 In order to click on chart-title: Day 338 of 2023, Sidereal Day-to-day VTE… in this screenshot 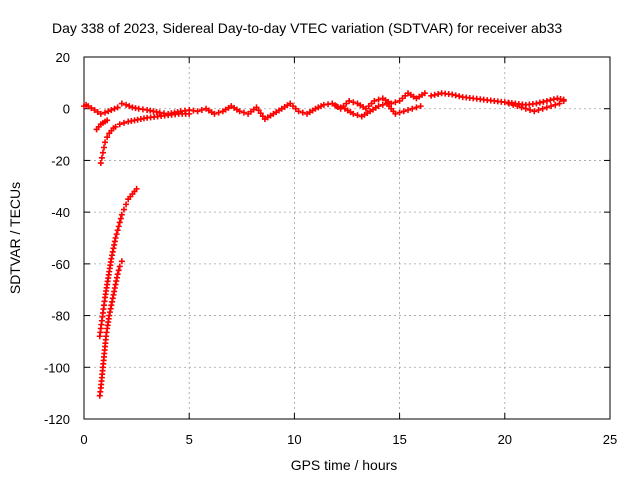, I will do `click(307, 28)`.